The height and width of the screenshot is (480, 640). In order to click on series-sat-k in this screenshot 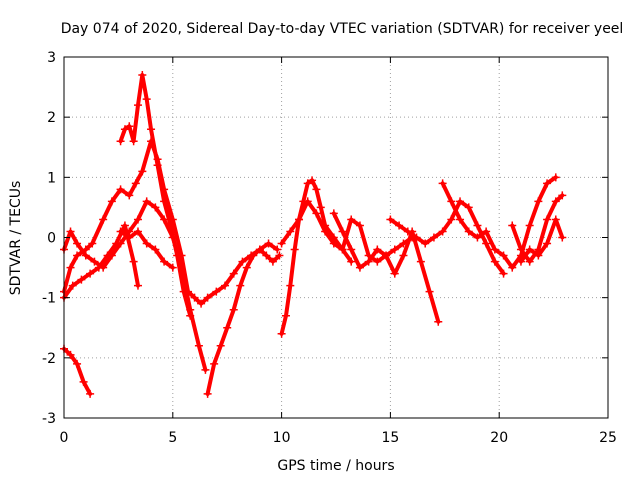, I will do `click(447, 237)`.